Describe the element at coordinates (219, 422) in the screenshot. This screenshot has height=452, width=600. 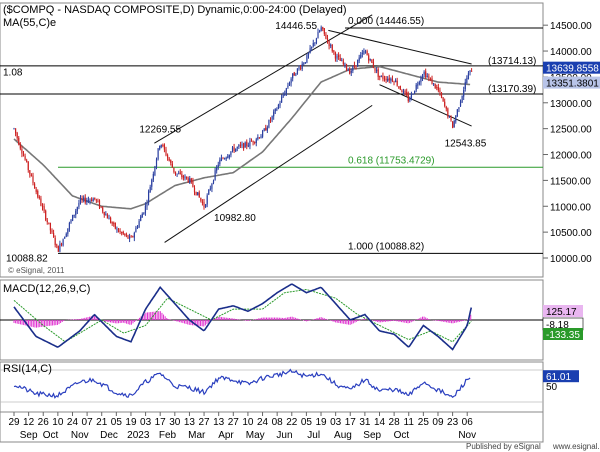
I see `x-day-label: 13` at that location.